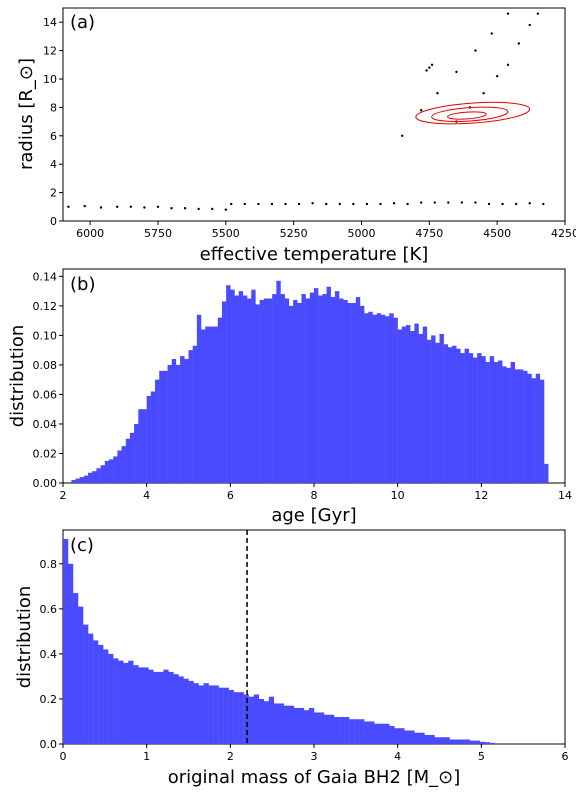 This screenshot has height=792, width=576. I want to click on x-tick-label: 5750, so click(158, 233).